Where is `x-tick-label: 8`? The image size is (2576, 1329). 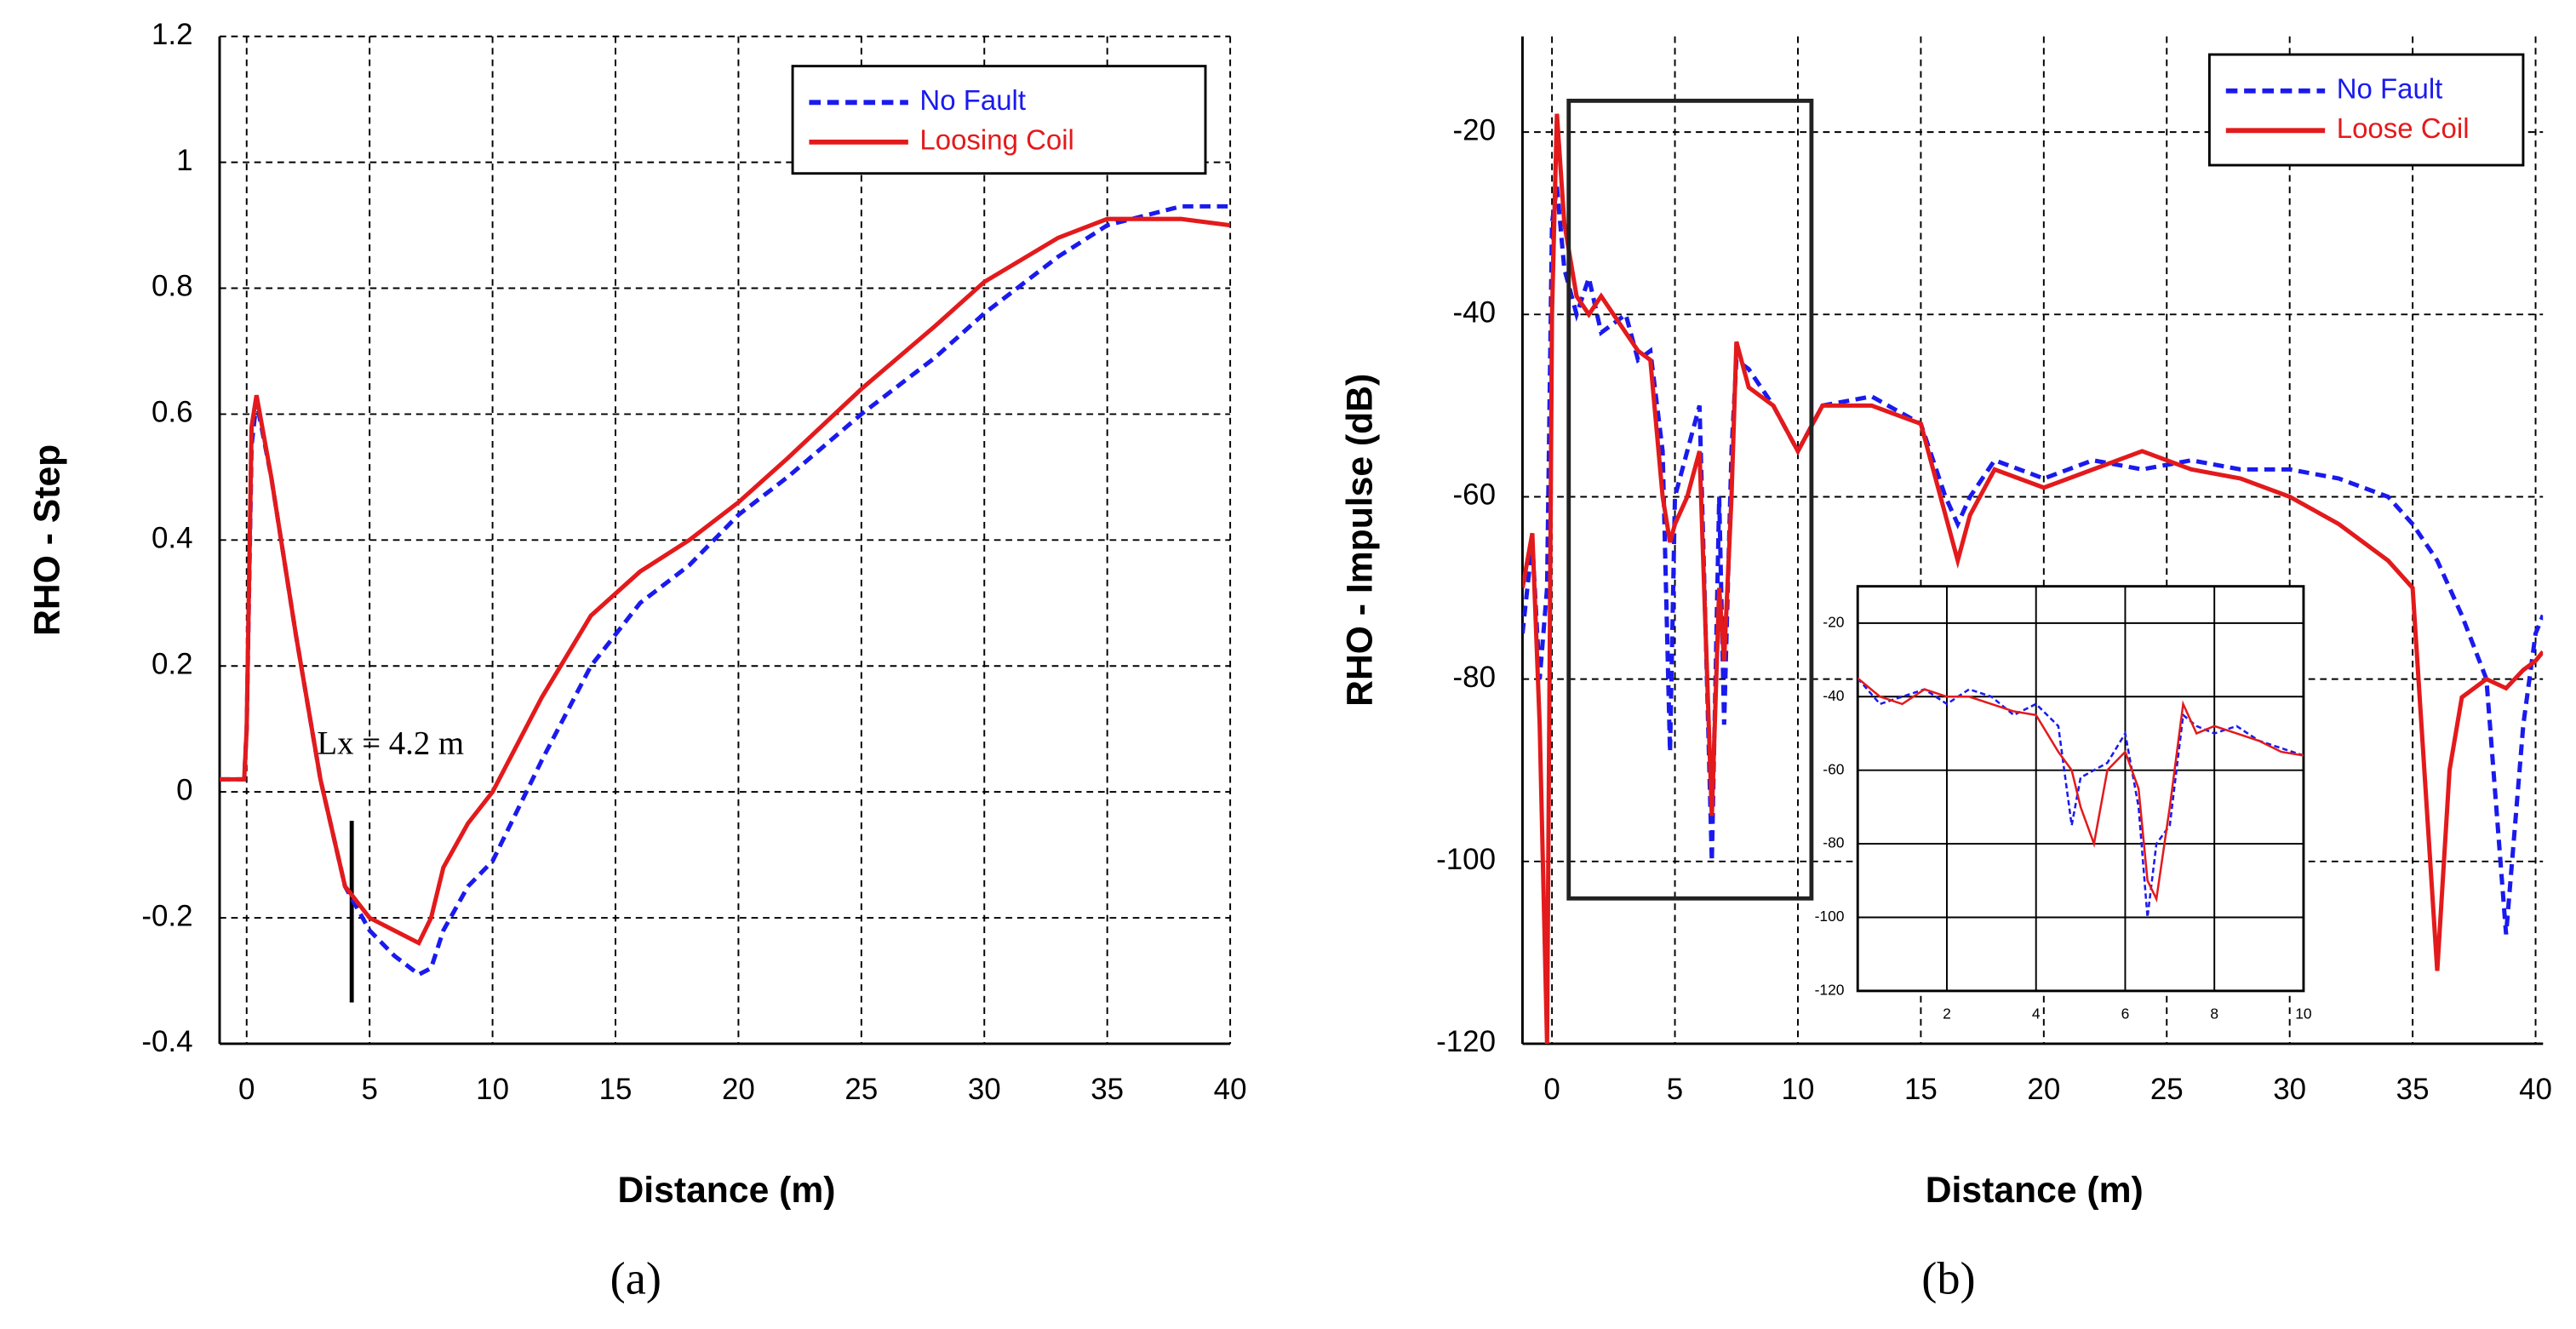 x-tick-label: 8 is located at coordinates (2214, 1014).